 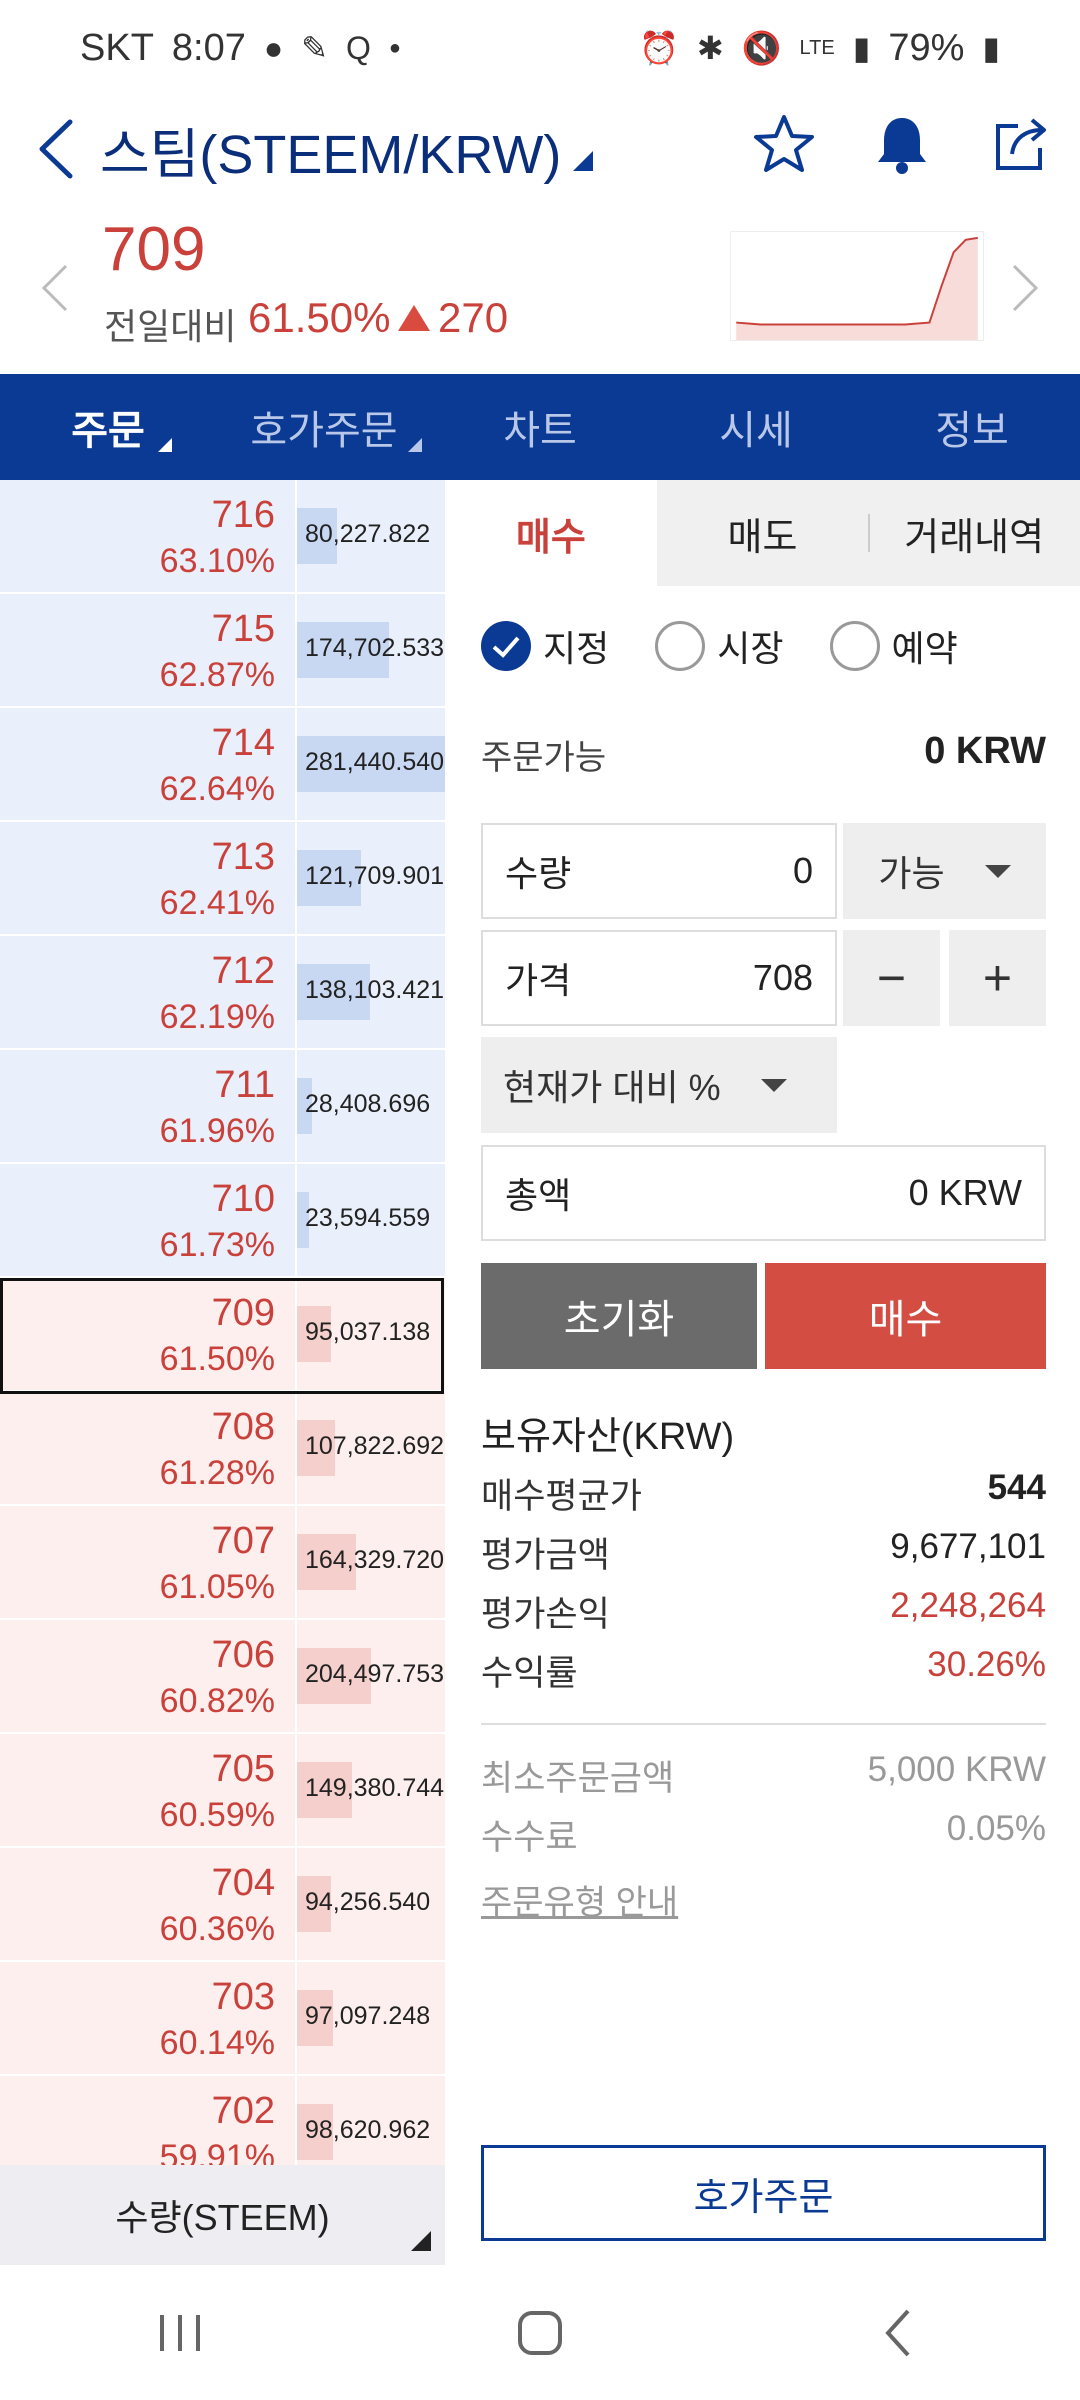 I want to click on orderbook-percent: 62.41%, so click(x=217, y=903).